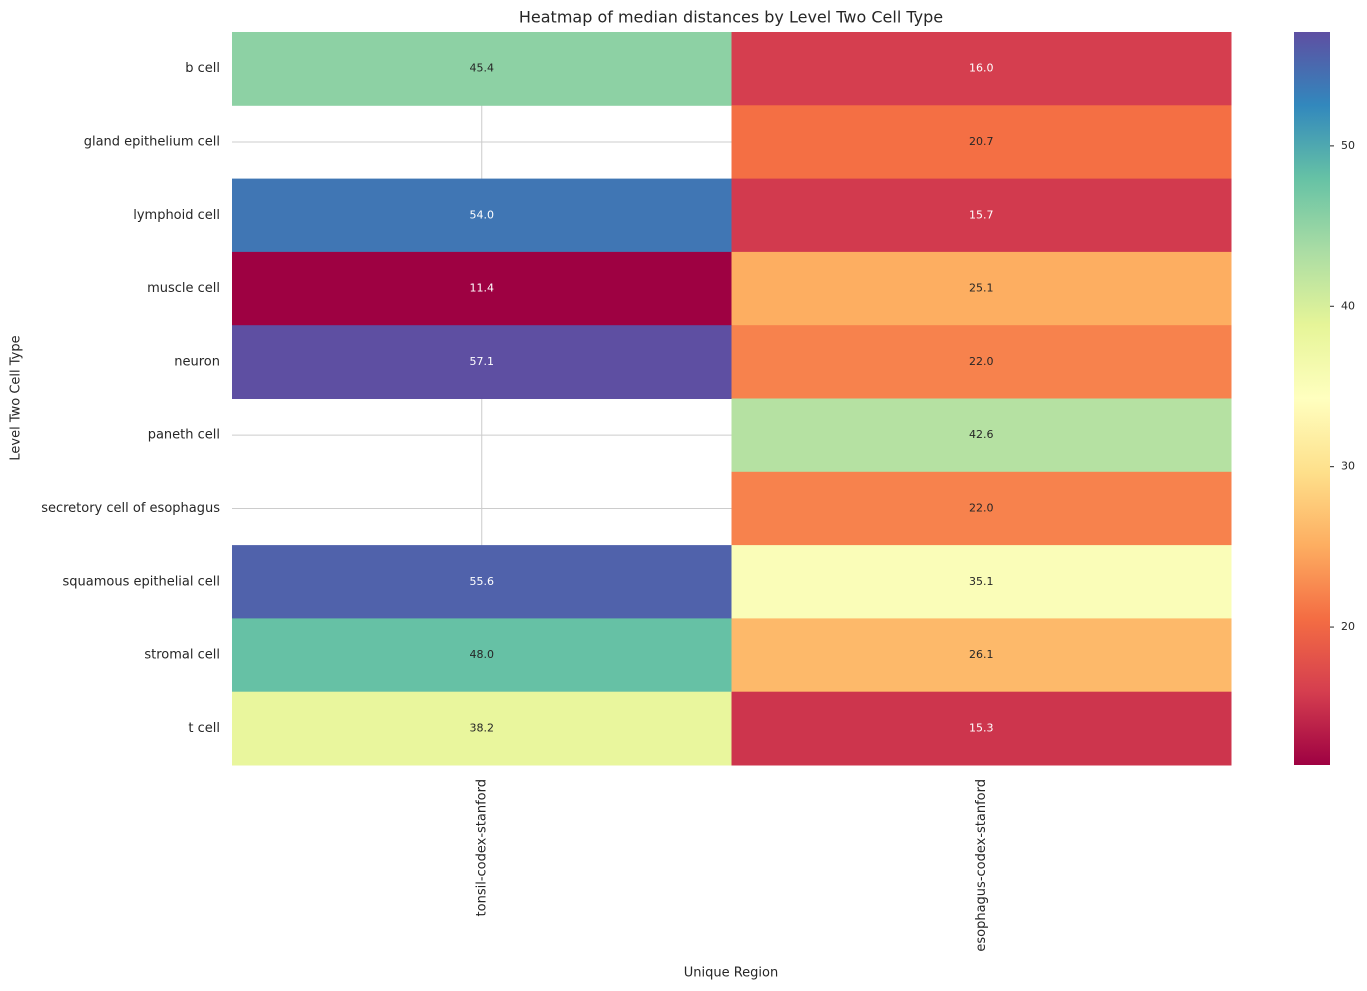 The image size is (1367, 991). What do you see at coordinates (1348, 305) in the screenshot?
I see `colorbar-tick-label: 40` at bounding box center [1348, 305].